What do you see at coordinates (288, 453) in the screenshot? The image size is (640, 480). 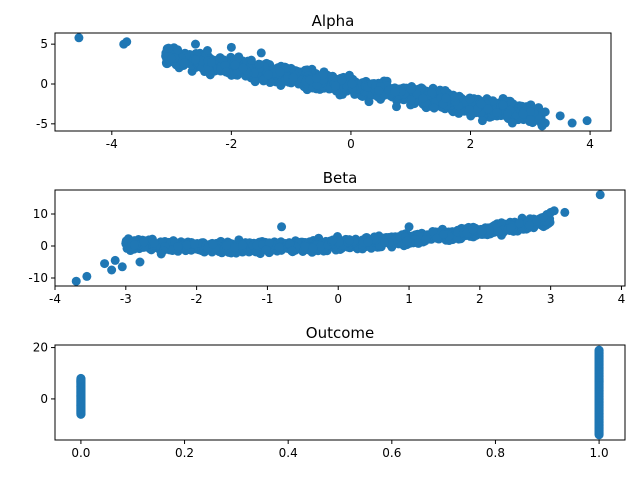 I see `x-tick-label: 0.4` at bounding box center [288, 453].